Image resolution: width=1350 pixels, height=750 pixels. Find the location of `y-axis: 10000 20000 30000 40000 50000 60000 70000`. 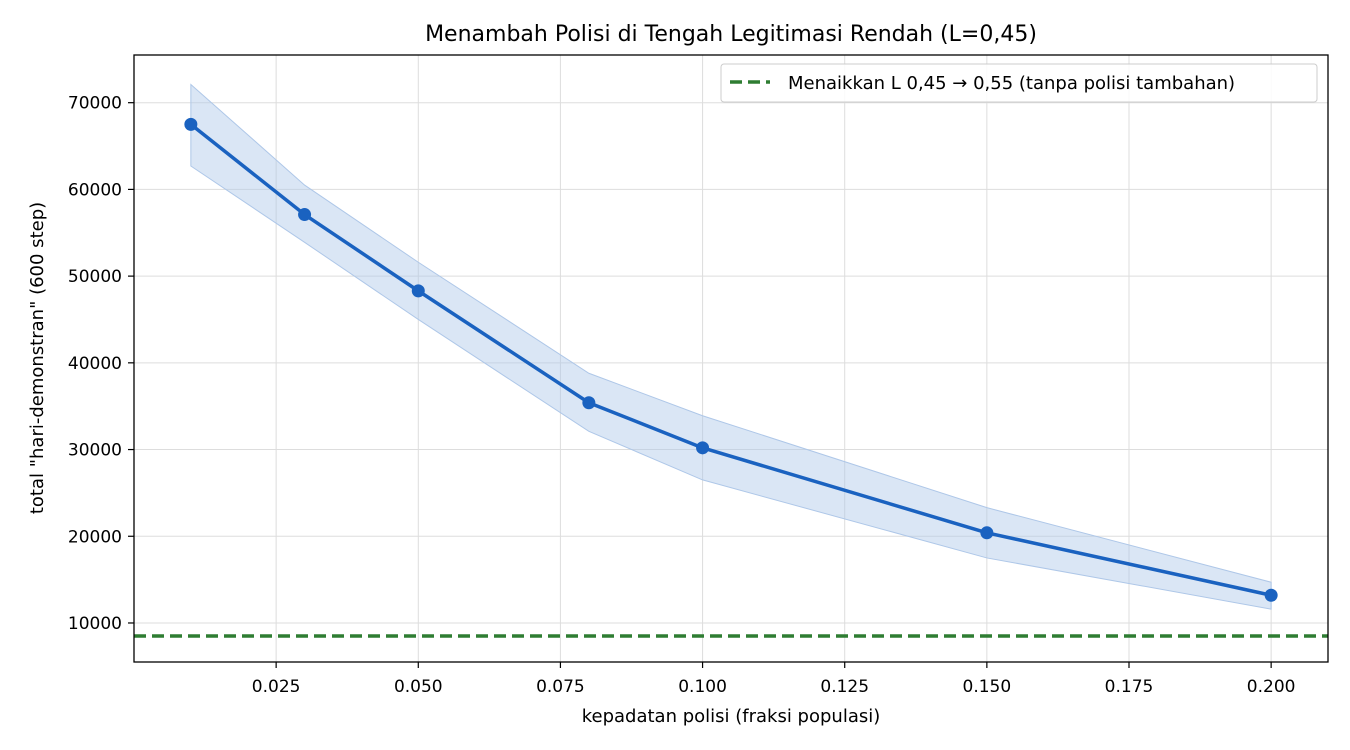

y-axis: 10000 20000 30000 40000 50000 60000 70000 is located at coordinates (101, 364).